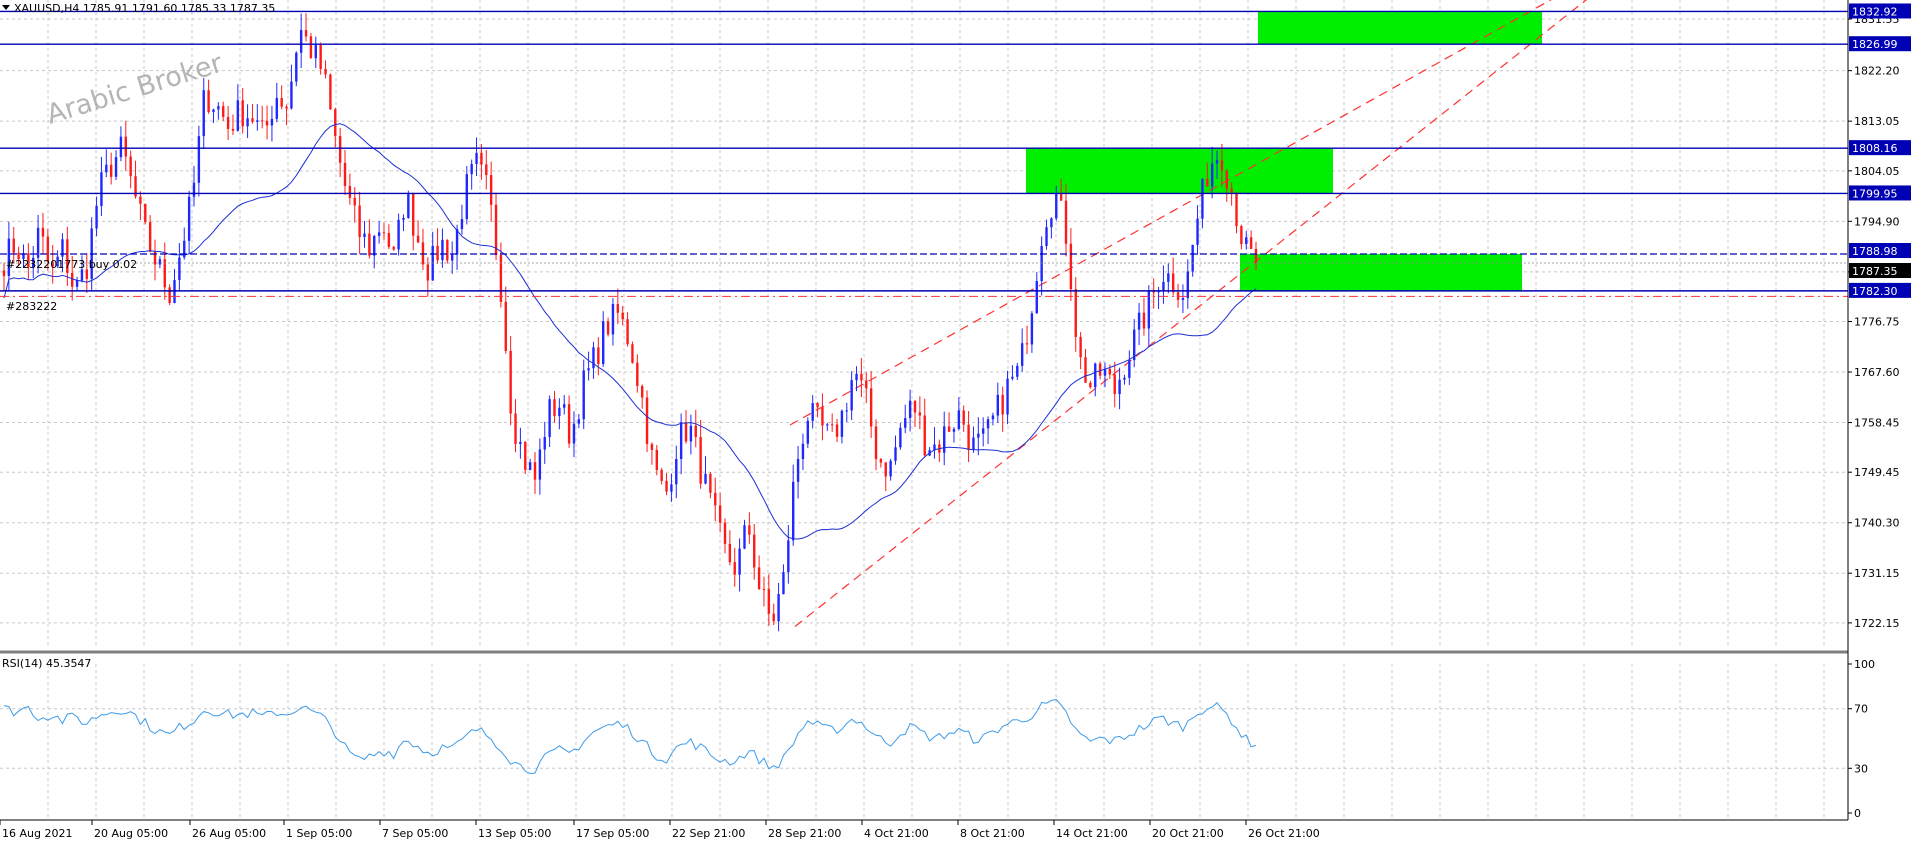 This screenshot has width=1913, height=853. I want to click on time-tick-label: 4 Oct 21:00, so click(896, 833).